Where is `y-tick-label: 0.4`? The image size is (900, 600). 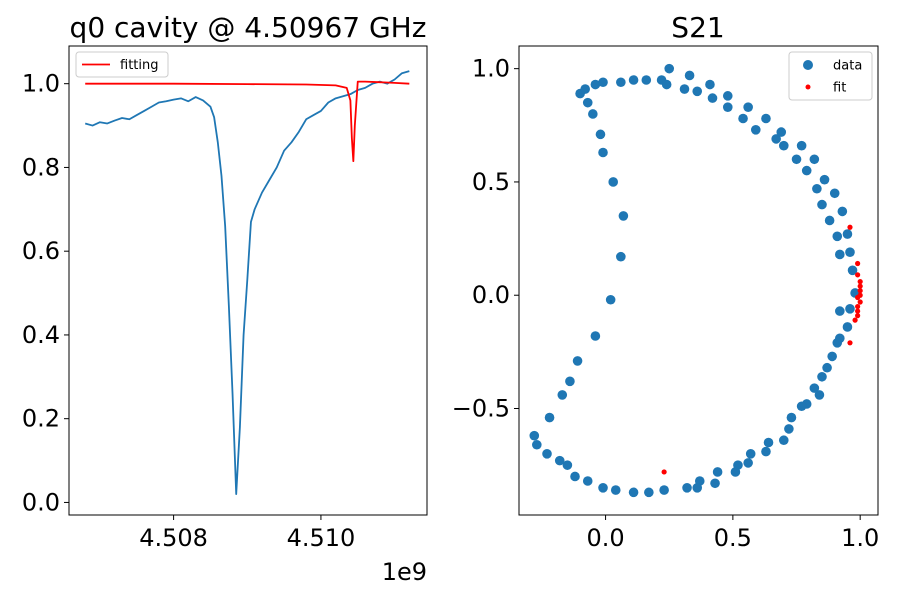
y-tick-label: 0.4 is located at coordinates (41, 335).